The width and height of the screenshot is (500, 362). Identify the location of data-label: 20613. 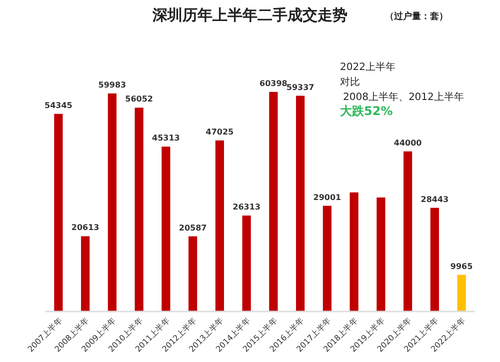
(85, 227).